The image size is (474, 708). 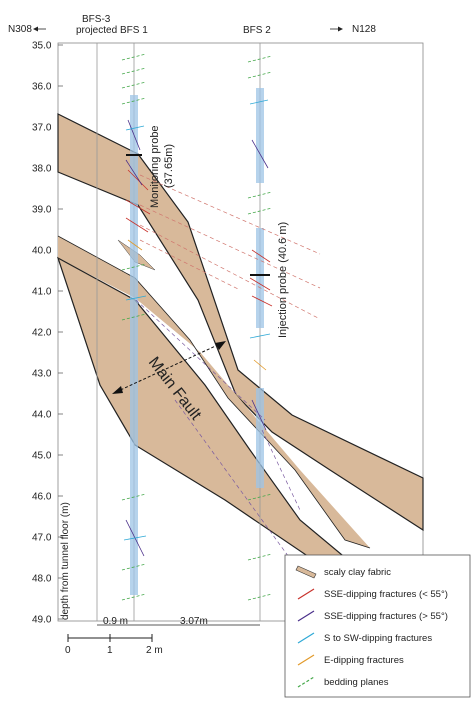 What do you see at coordinates (386, 594) in the screenshot?
I see `legend-label: SSE-dipping fractures (< 55°)` at bounding box center [386, 594].